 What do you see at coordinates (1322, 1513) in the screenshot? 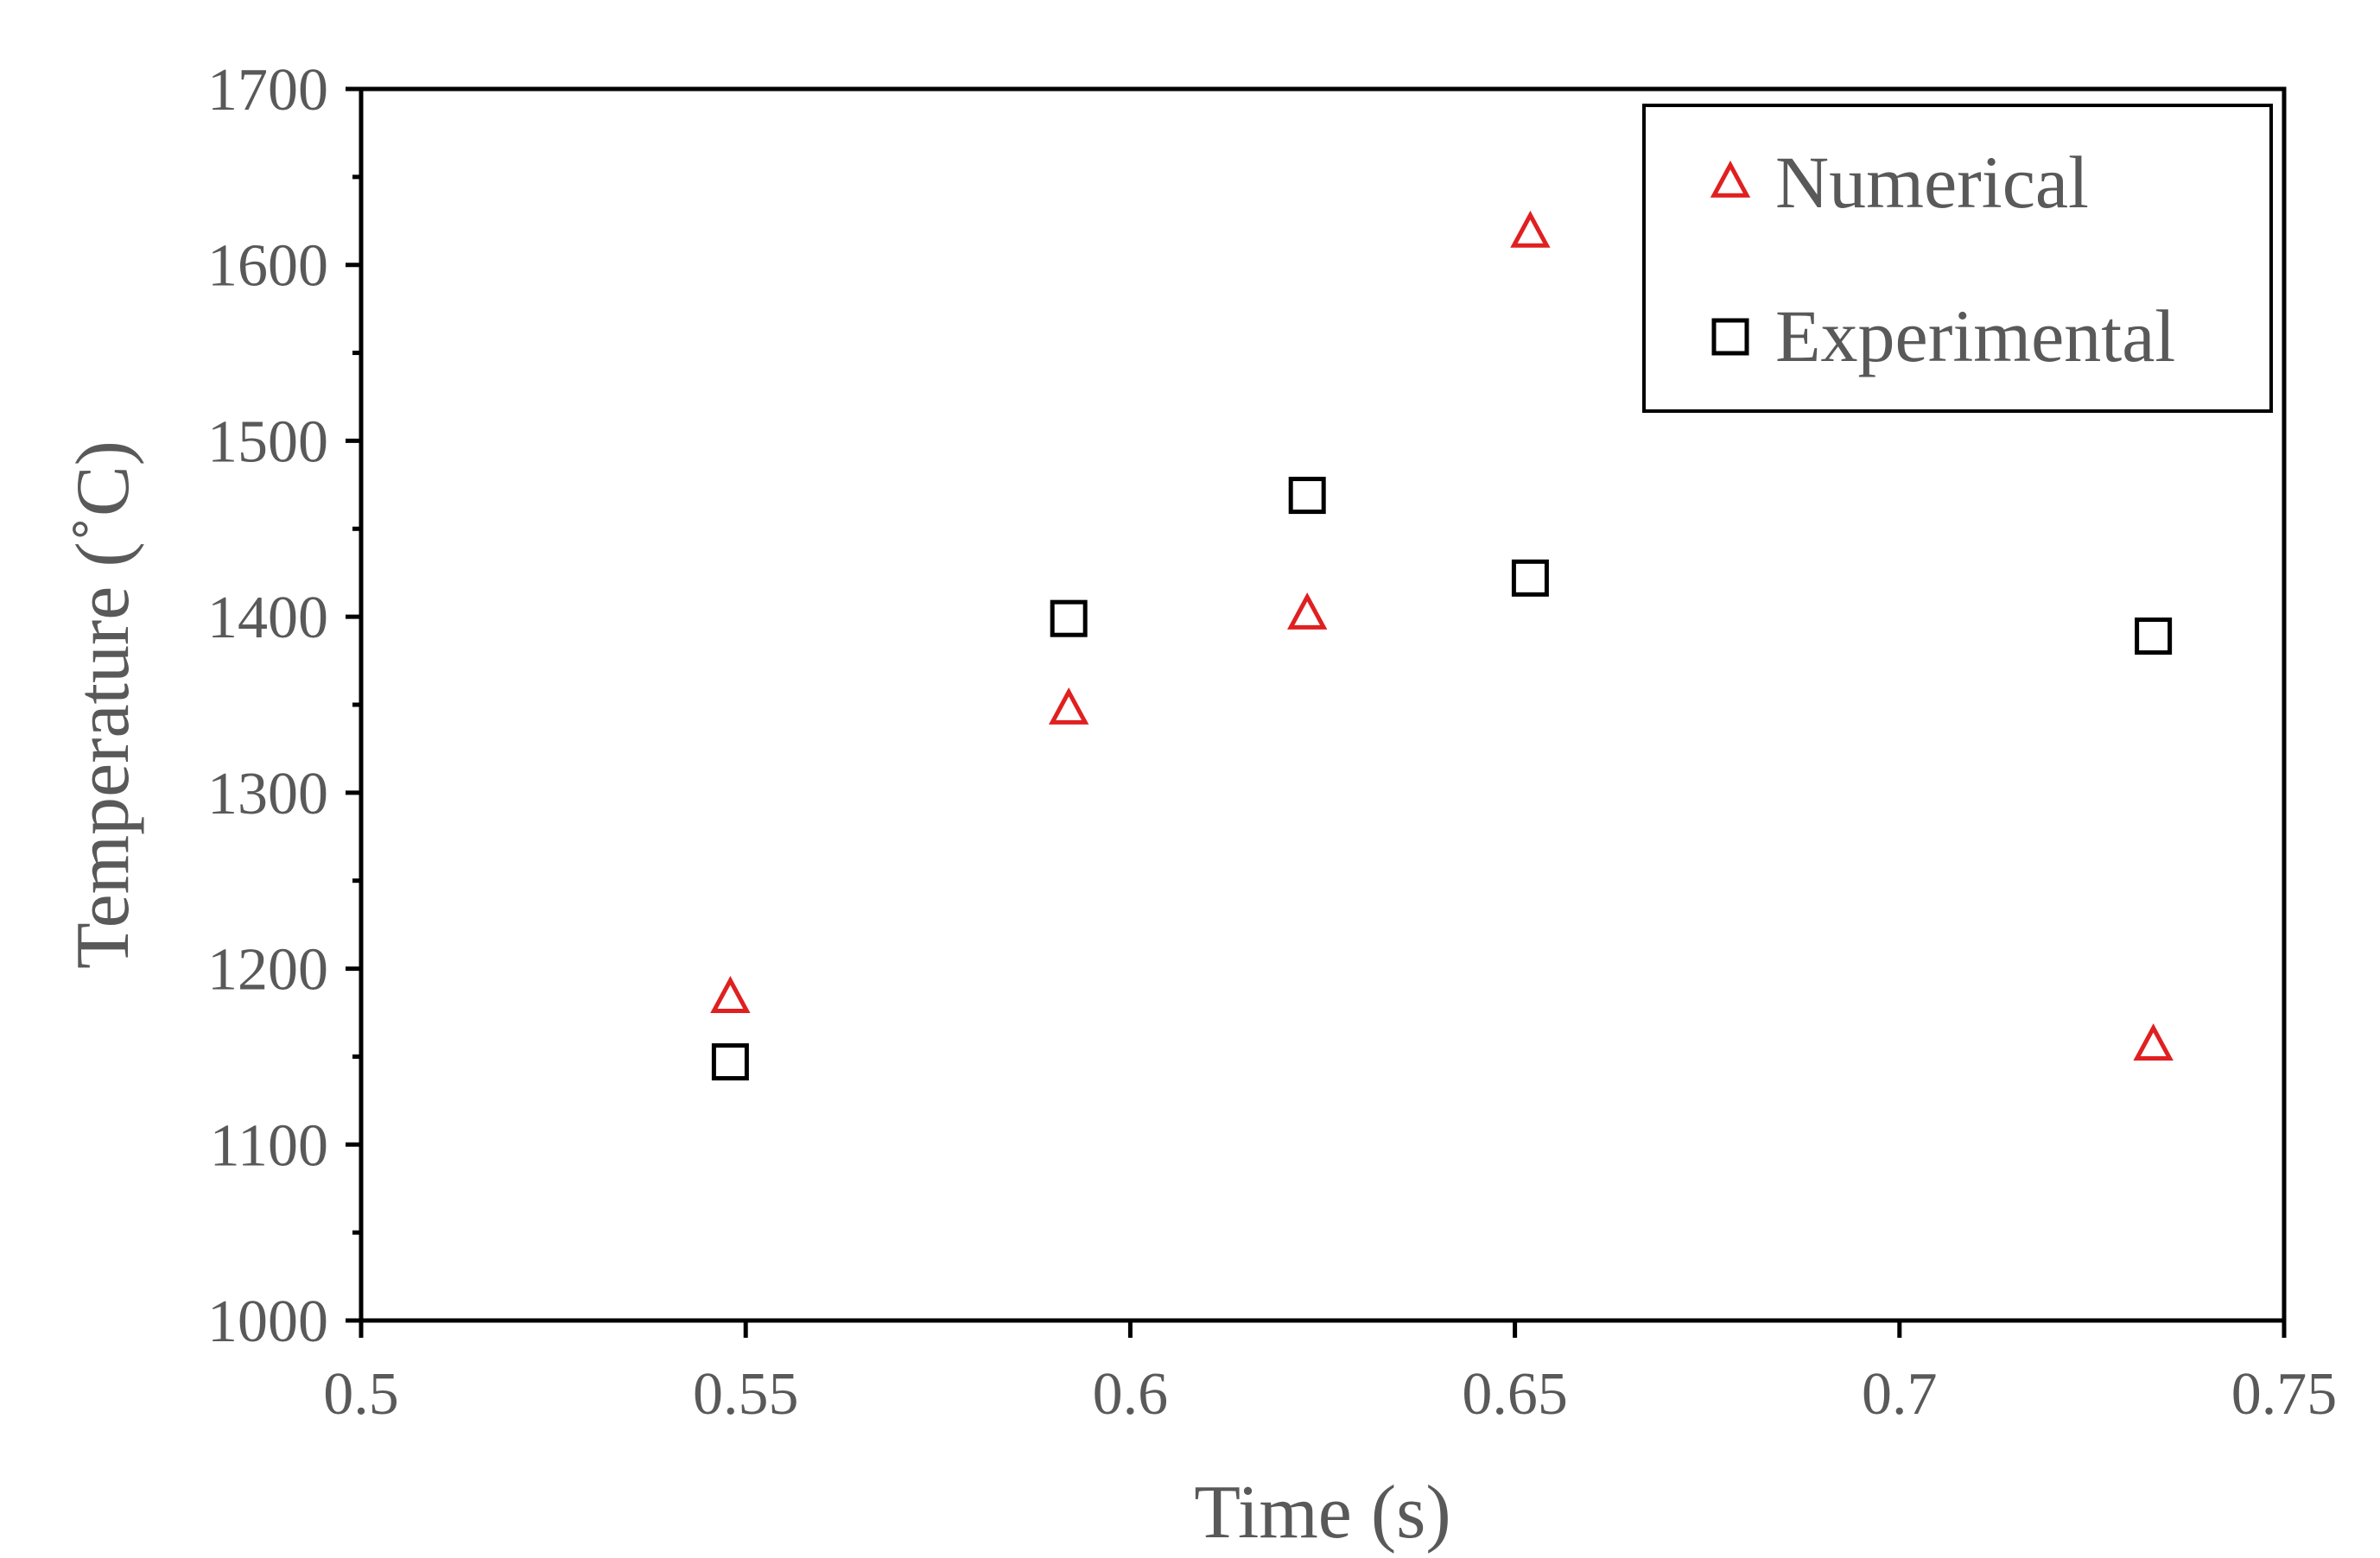
I see `x-axis-title: Time (s)` at bounding box center [1322, 1513].